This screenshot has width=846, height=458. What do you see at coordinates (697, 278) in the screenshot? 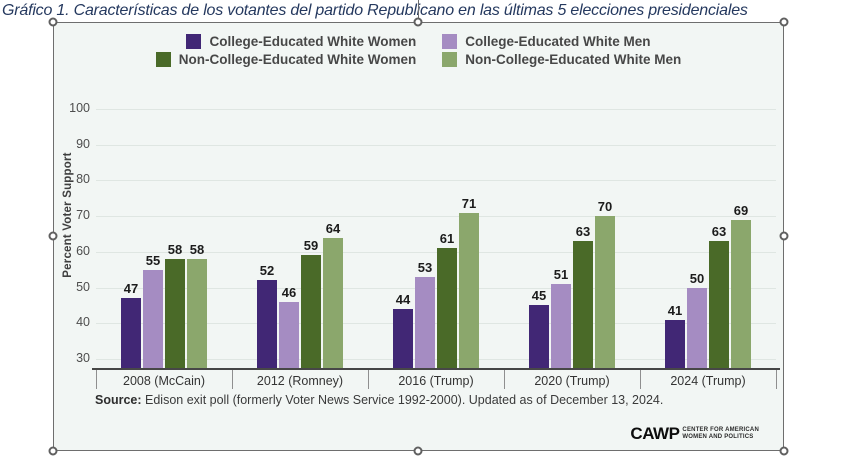
I see `bar-value-label: 50` at bounding box center [697, 278].